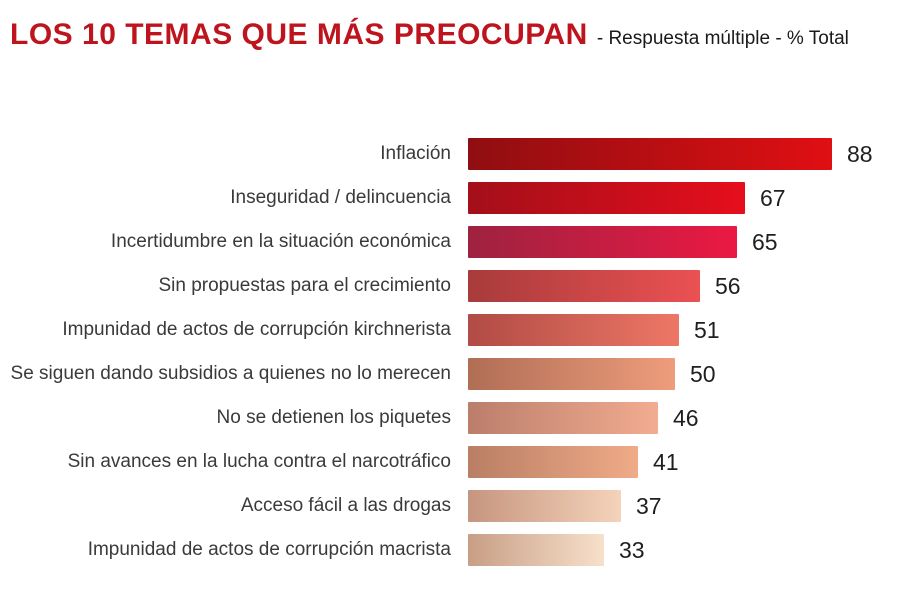 This screenshot has height=600, width=900. What do you see at coordinates (765, 241) in the screenshot?
I see `value-label: 65` at bounding box center [765, 241].